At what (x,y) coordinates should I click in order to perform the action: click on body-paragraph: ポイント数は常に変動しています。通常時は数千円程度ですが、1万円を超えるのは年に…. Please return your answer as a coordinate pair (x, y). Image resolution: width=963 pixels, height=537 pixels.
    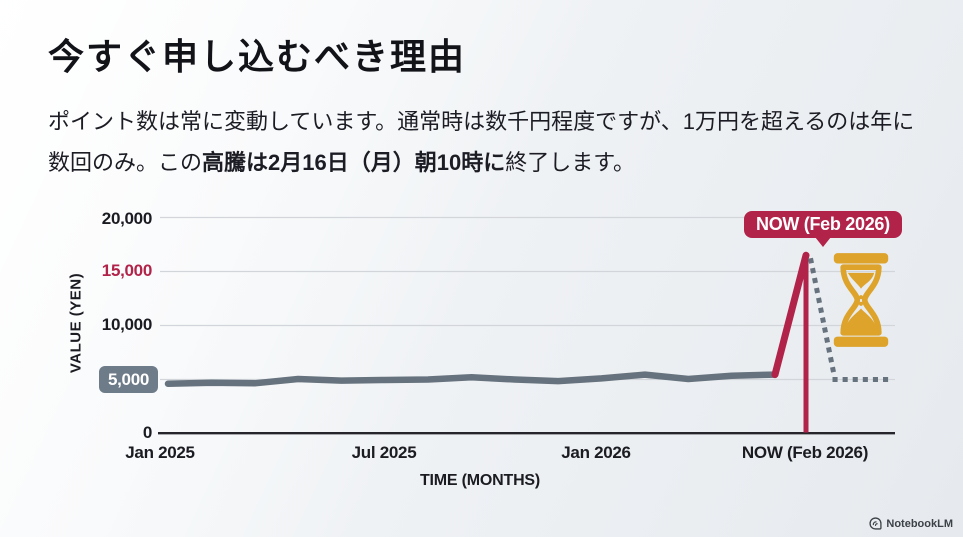
    Looking at the image, I should click on (484, 142).